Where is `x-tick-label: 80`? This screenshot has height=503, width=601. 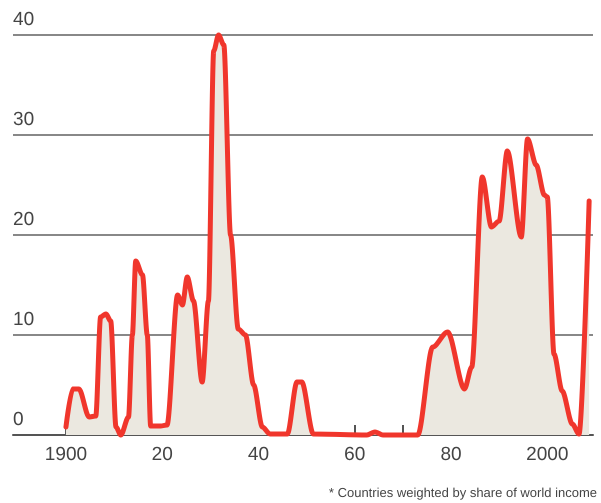 x-tick-label: 80 is located at coordinates (451, 454).